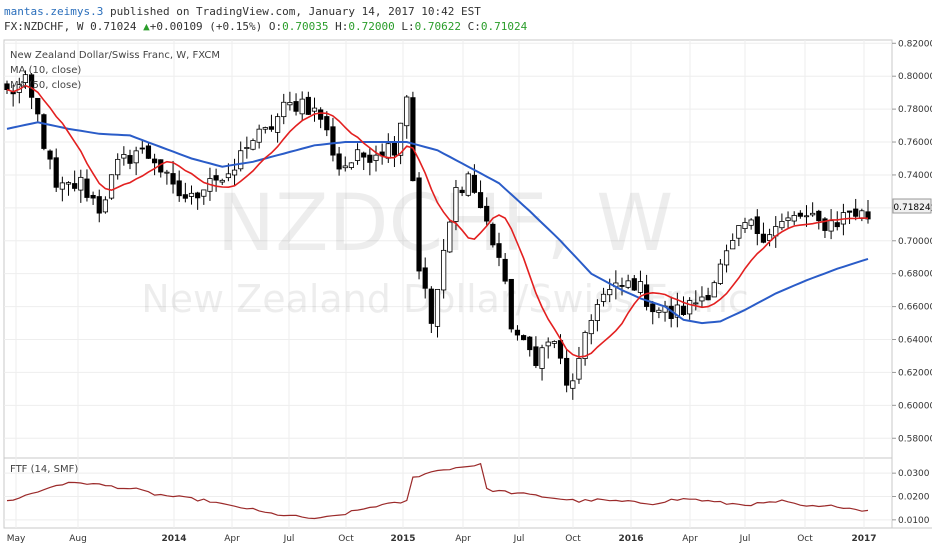 The height and width of the screenshot is (550, 932). Describe the element at coordinates (45, 85) in the screenshot. I see `ma50-legend: MA (50, close)` at that location.